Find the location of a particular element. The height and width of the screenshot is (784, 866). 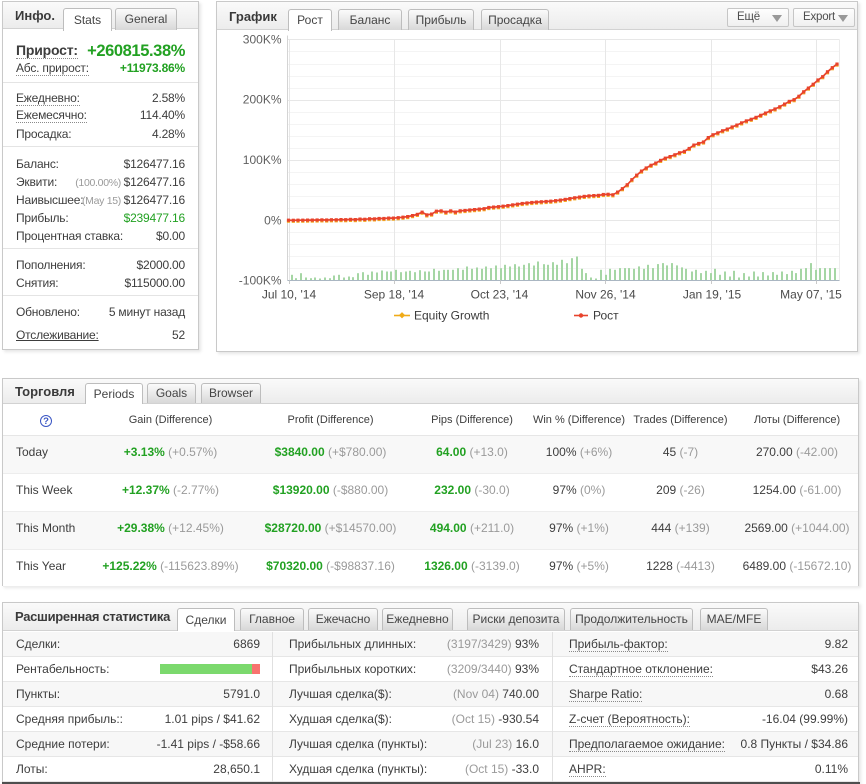

svg-text: 100K% is located at coordinates (262, 160).